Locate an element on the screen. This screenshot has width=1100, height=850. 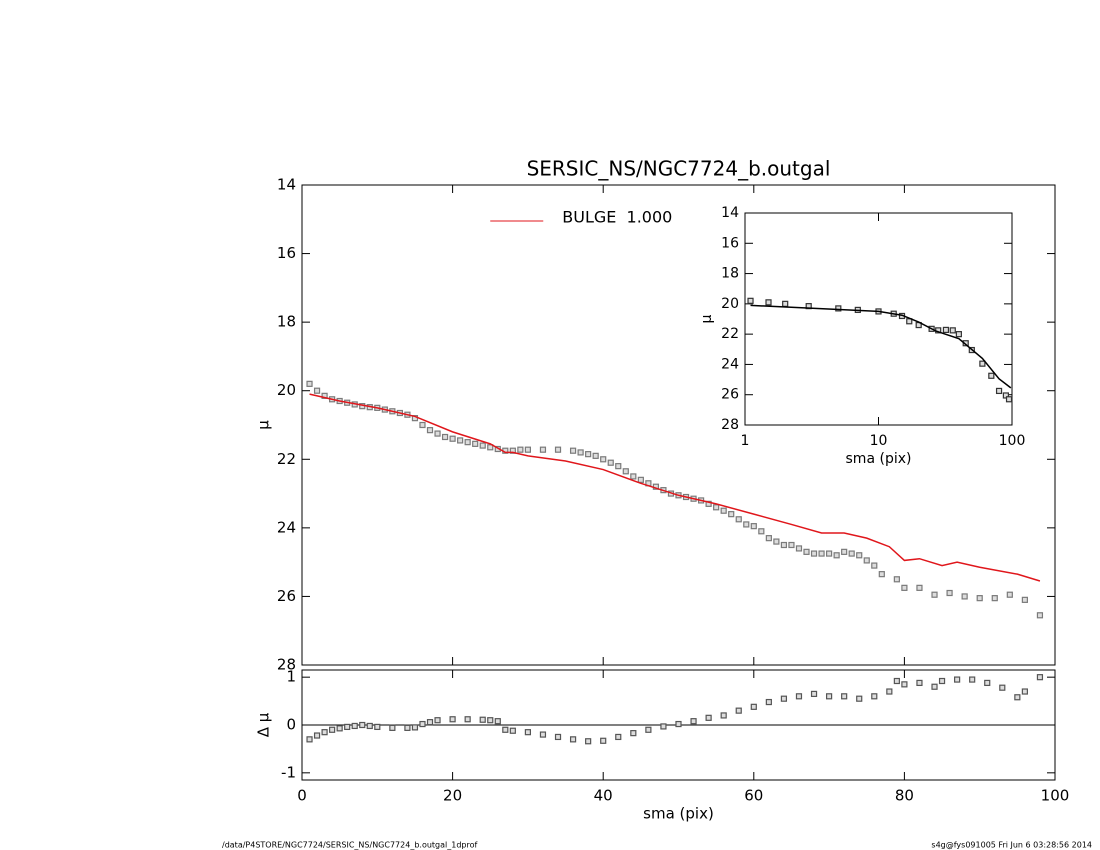
x-tick-label: 80 is located at coordinates (904, 796).